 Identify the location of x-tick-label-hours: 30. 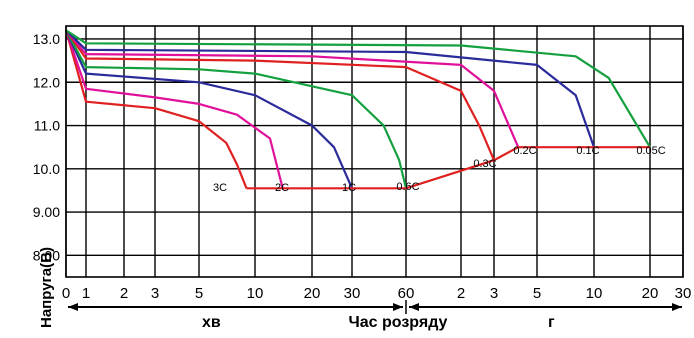
(683, 293).